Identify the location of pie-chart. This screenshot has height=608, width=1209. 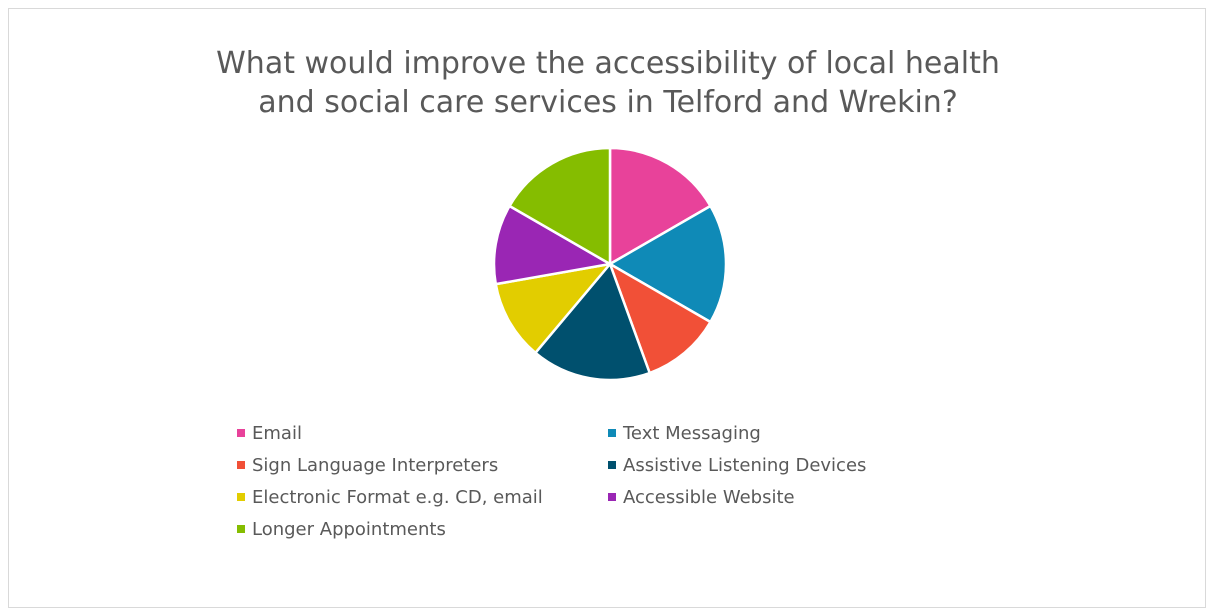
(610, 264).